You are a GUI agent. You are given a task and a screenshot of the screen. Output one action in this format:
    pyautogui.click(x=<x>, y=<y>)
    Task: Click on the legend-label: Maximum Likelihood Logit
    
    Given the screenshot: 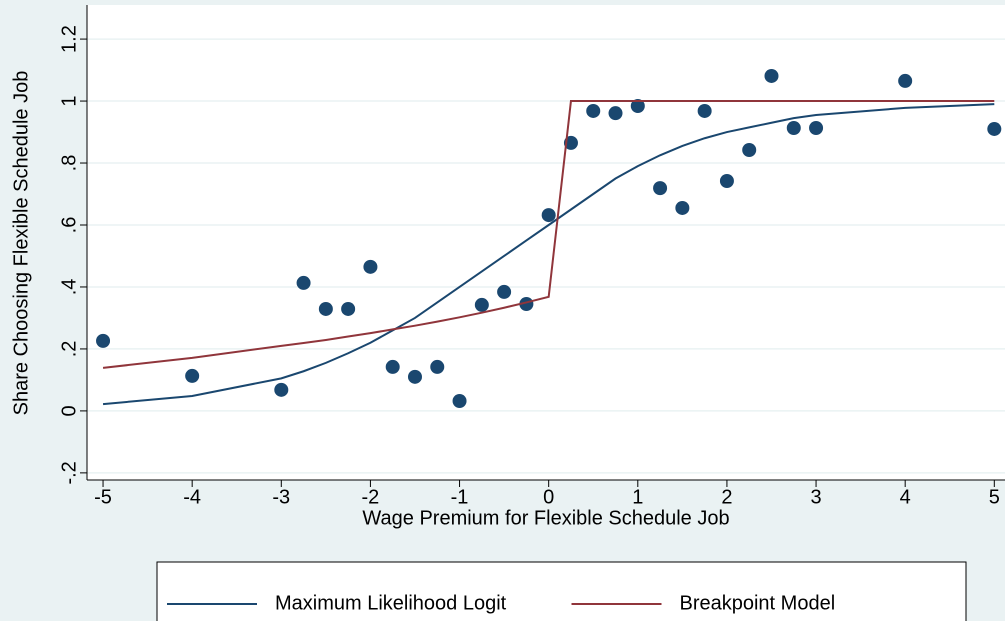 What is the action you would take?
    pyautogui.click(x=391, y=603)
    